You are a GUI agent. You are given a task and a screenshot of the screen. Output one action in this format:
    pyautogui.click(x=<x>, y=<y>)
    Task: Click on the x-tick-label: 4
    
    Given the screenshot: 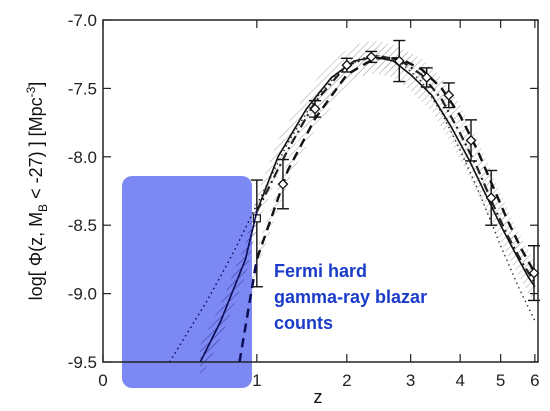 What is the action you would take?
    pyautogui.click(x=459, y=380)
    